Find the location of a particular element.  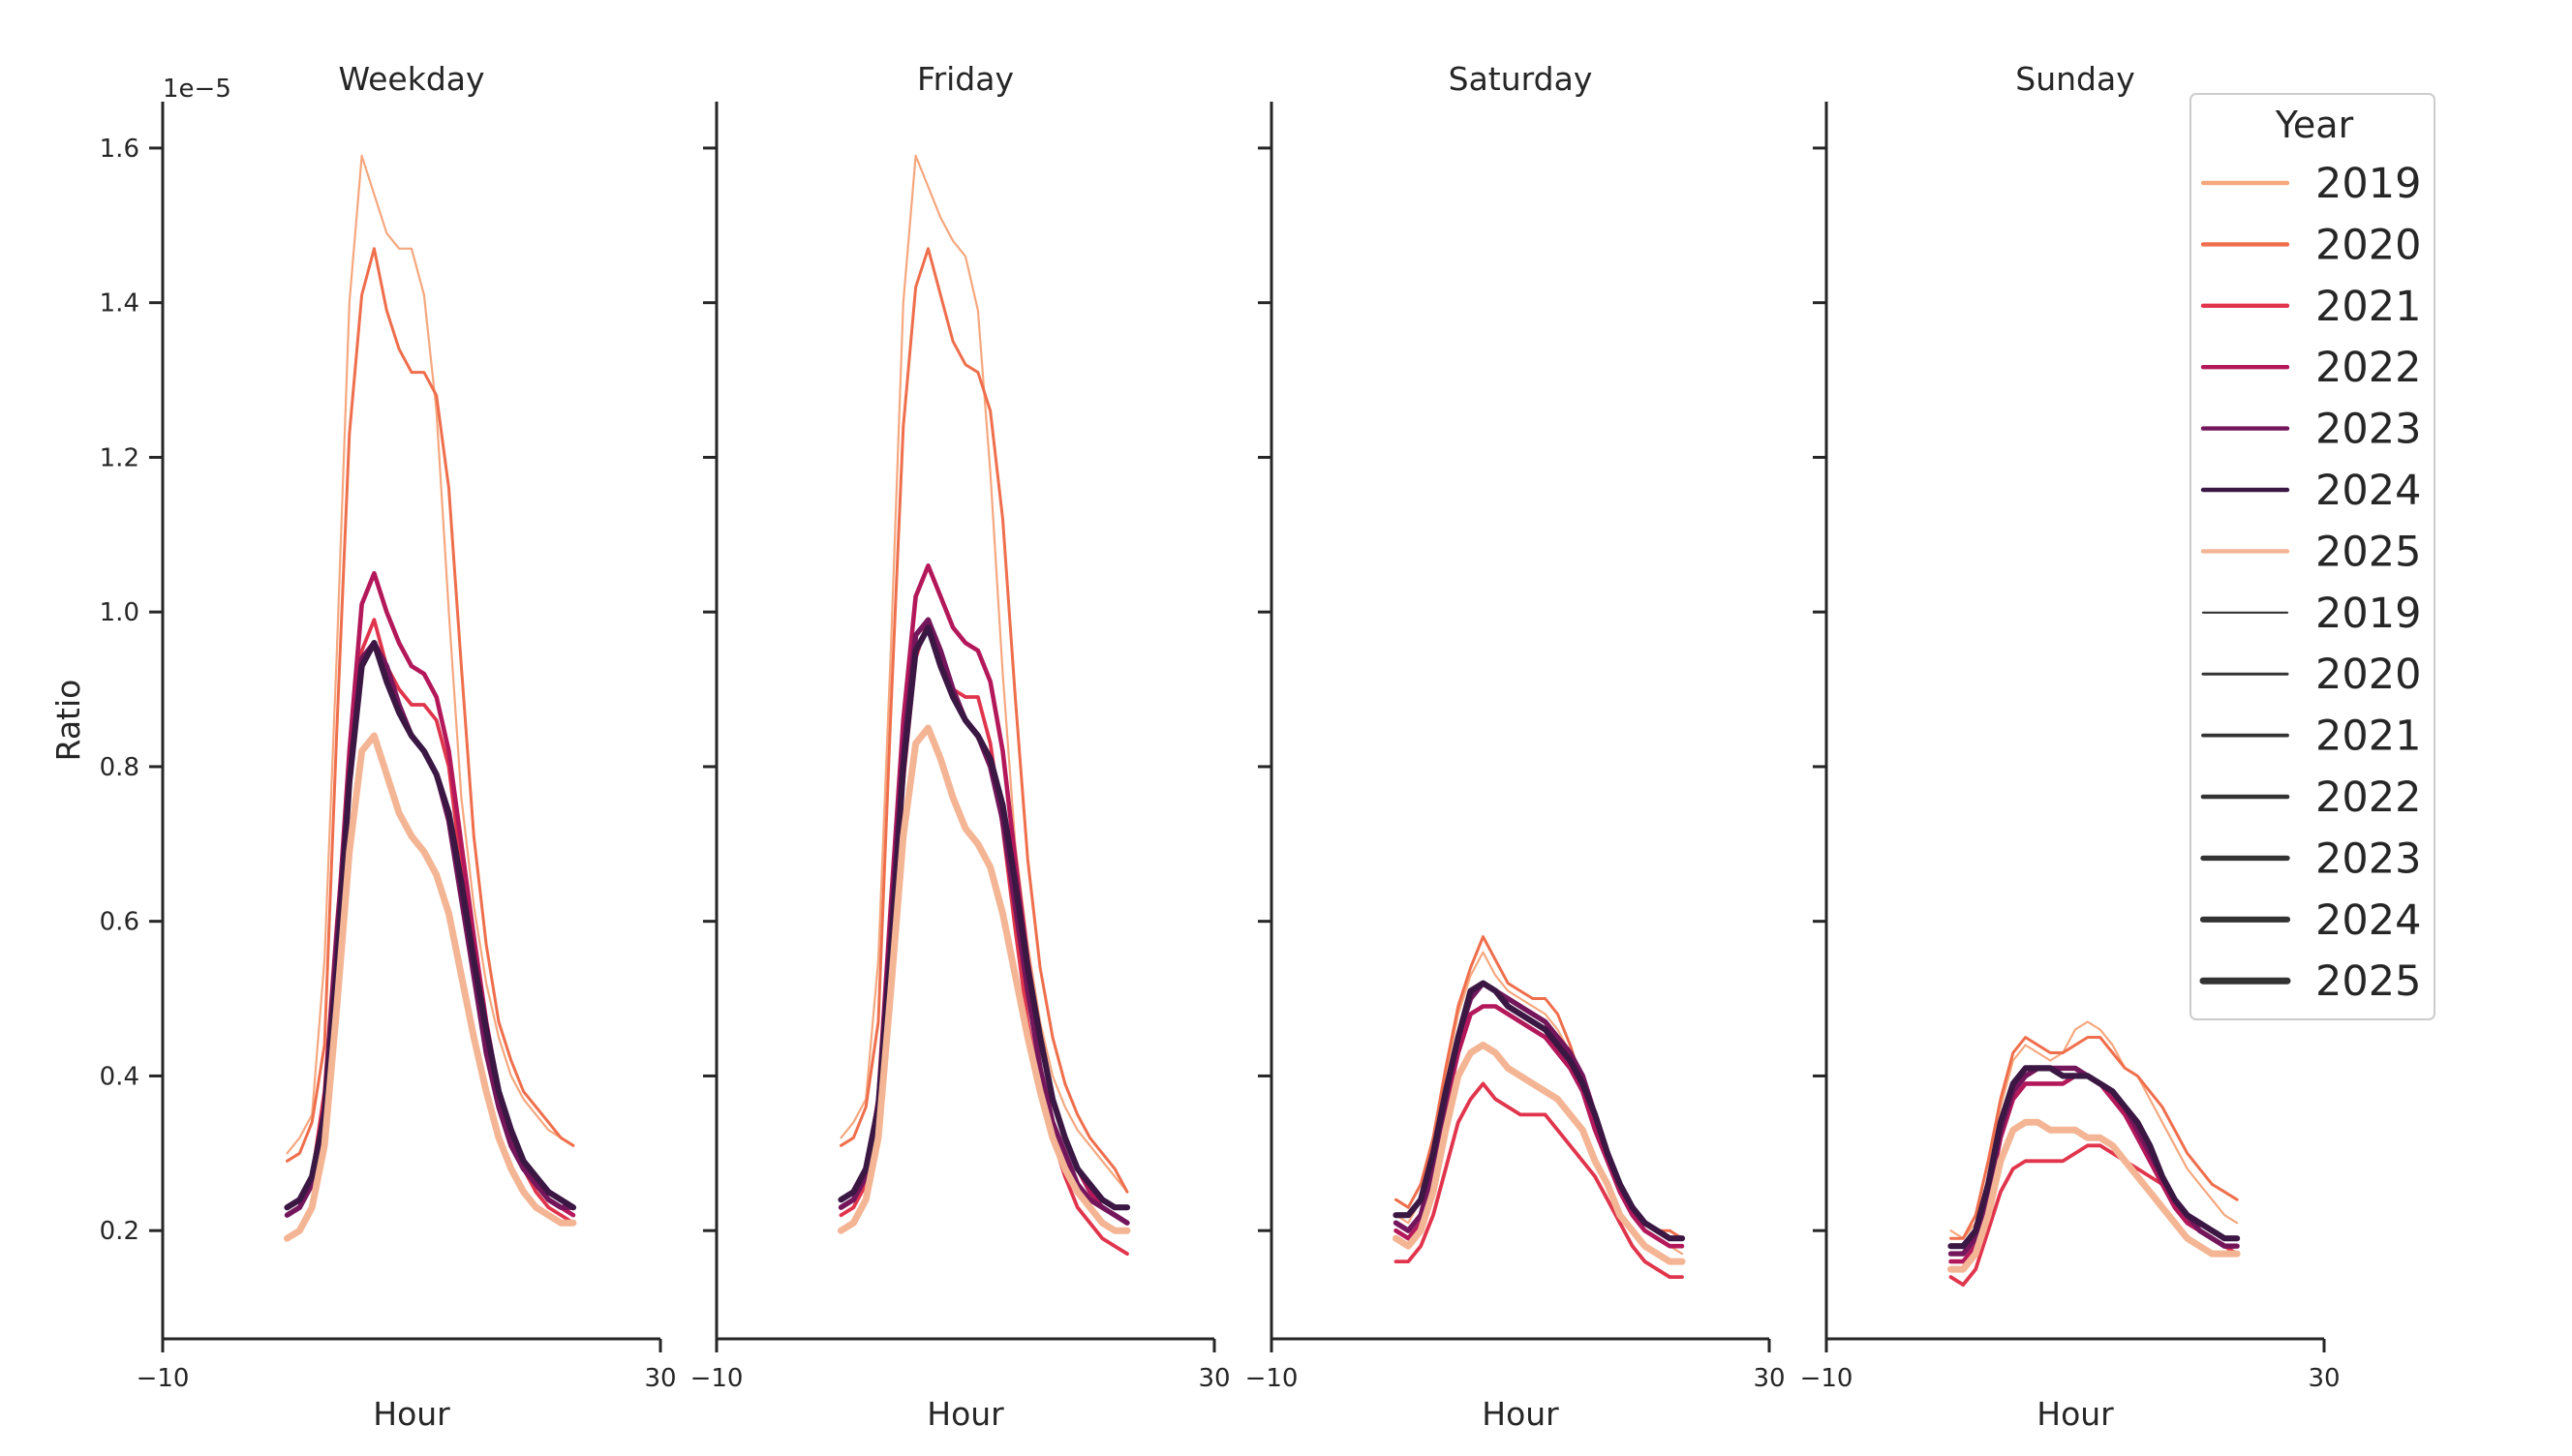

legend-size-label: 2025 is located at coordinates (2368, 982).